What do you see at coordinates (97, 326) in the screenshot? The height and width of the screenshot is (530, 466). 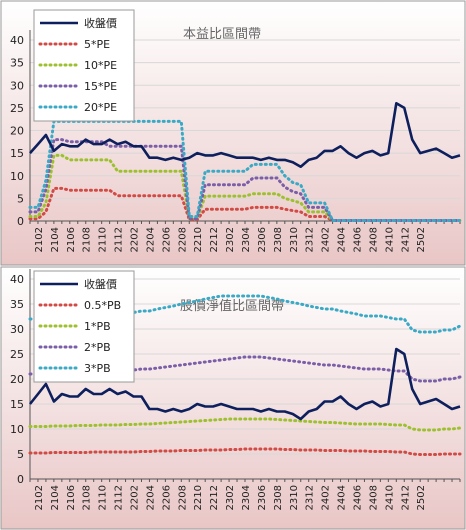 I see `legend-label: 1*PB` at bounding box center [97, 326].